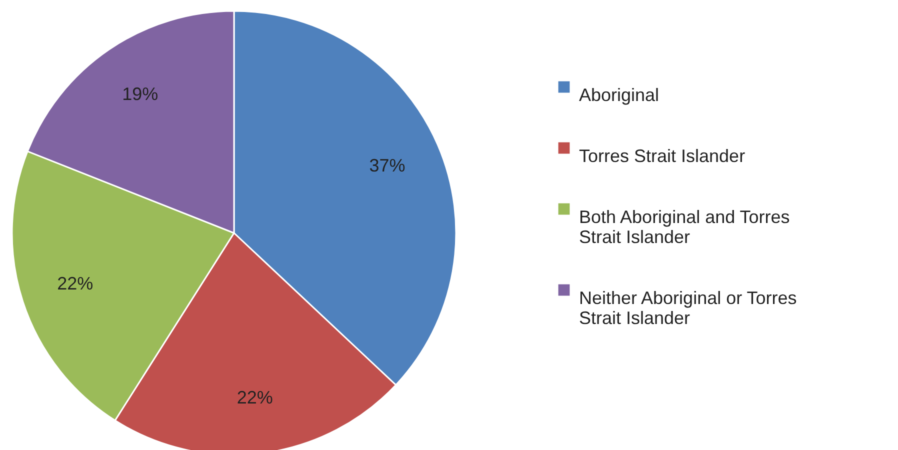 The height and width of the screenshot is (450, 898). Describe the element at coordinates (688, 308) in the screenshot. I see `legend-label: Neither Aboriginal or Torres Strait Islander` at that location.